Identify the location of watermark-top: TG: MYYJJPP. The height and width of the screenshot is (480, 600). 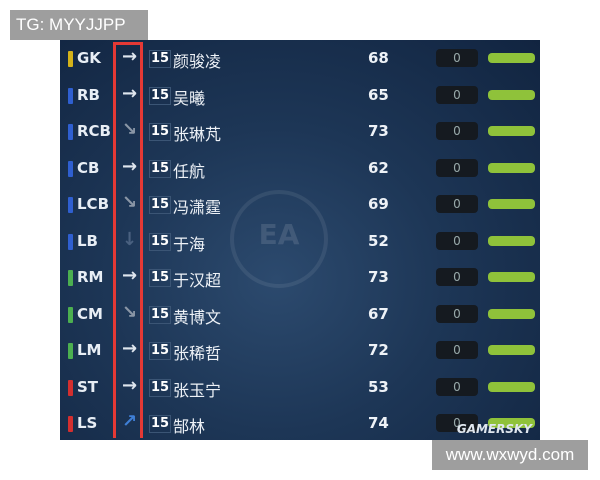
(79, 25).